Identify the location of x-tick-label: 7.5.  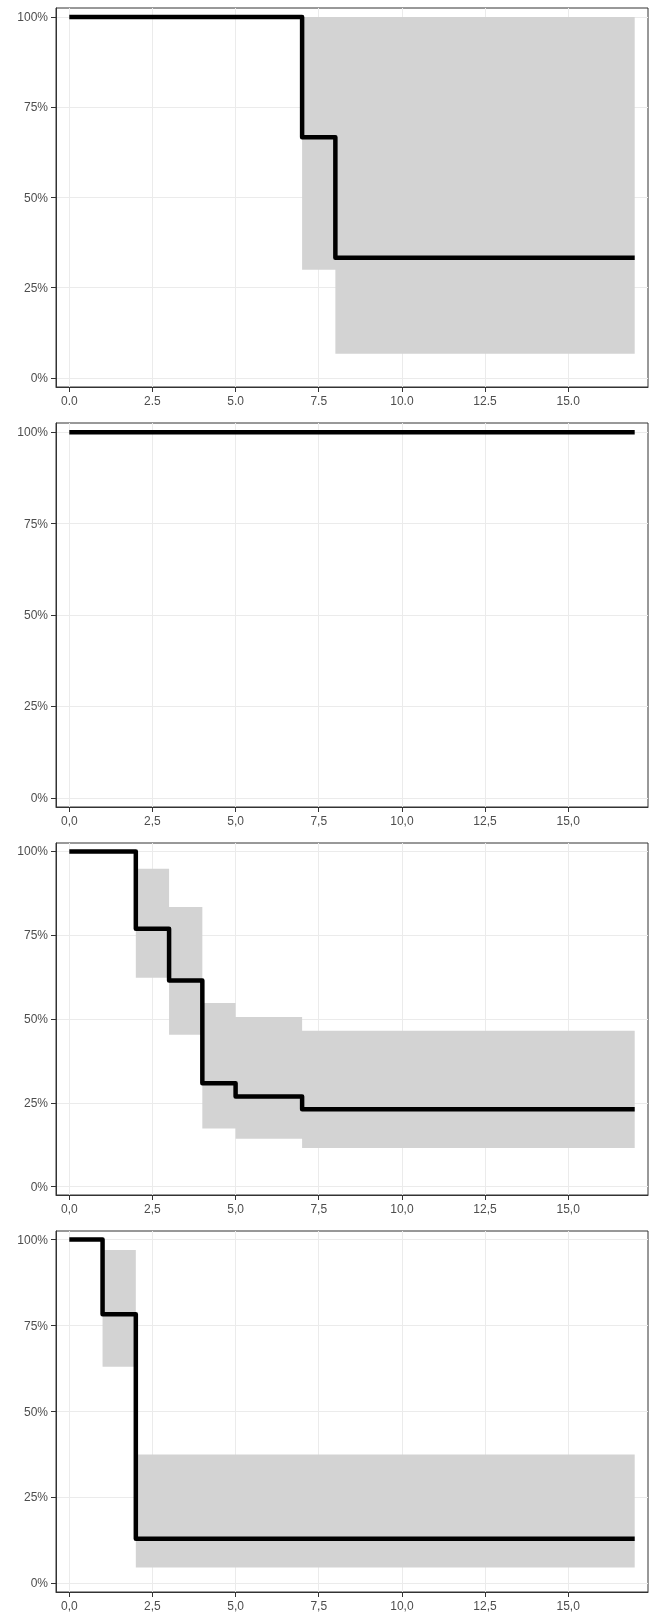
(319, 401).